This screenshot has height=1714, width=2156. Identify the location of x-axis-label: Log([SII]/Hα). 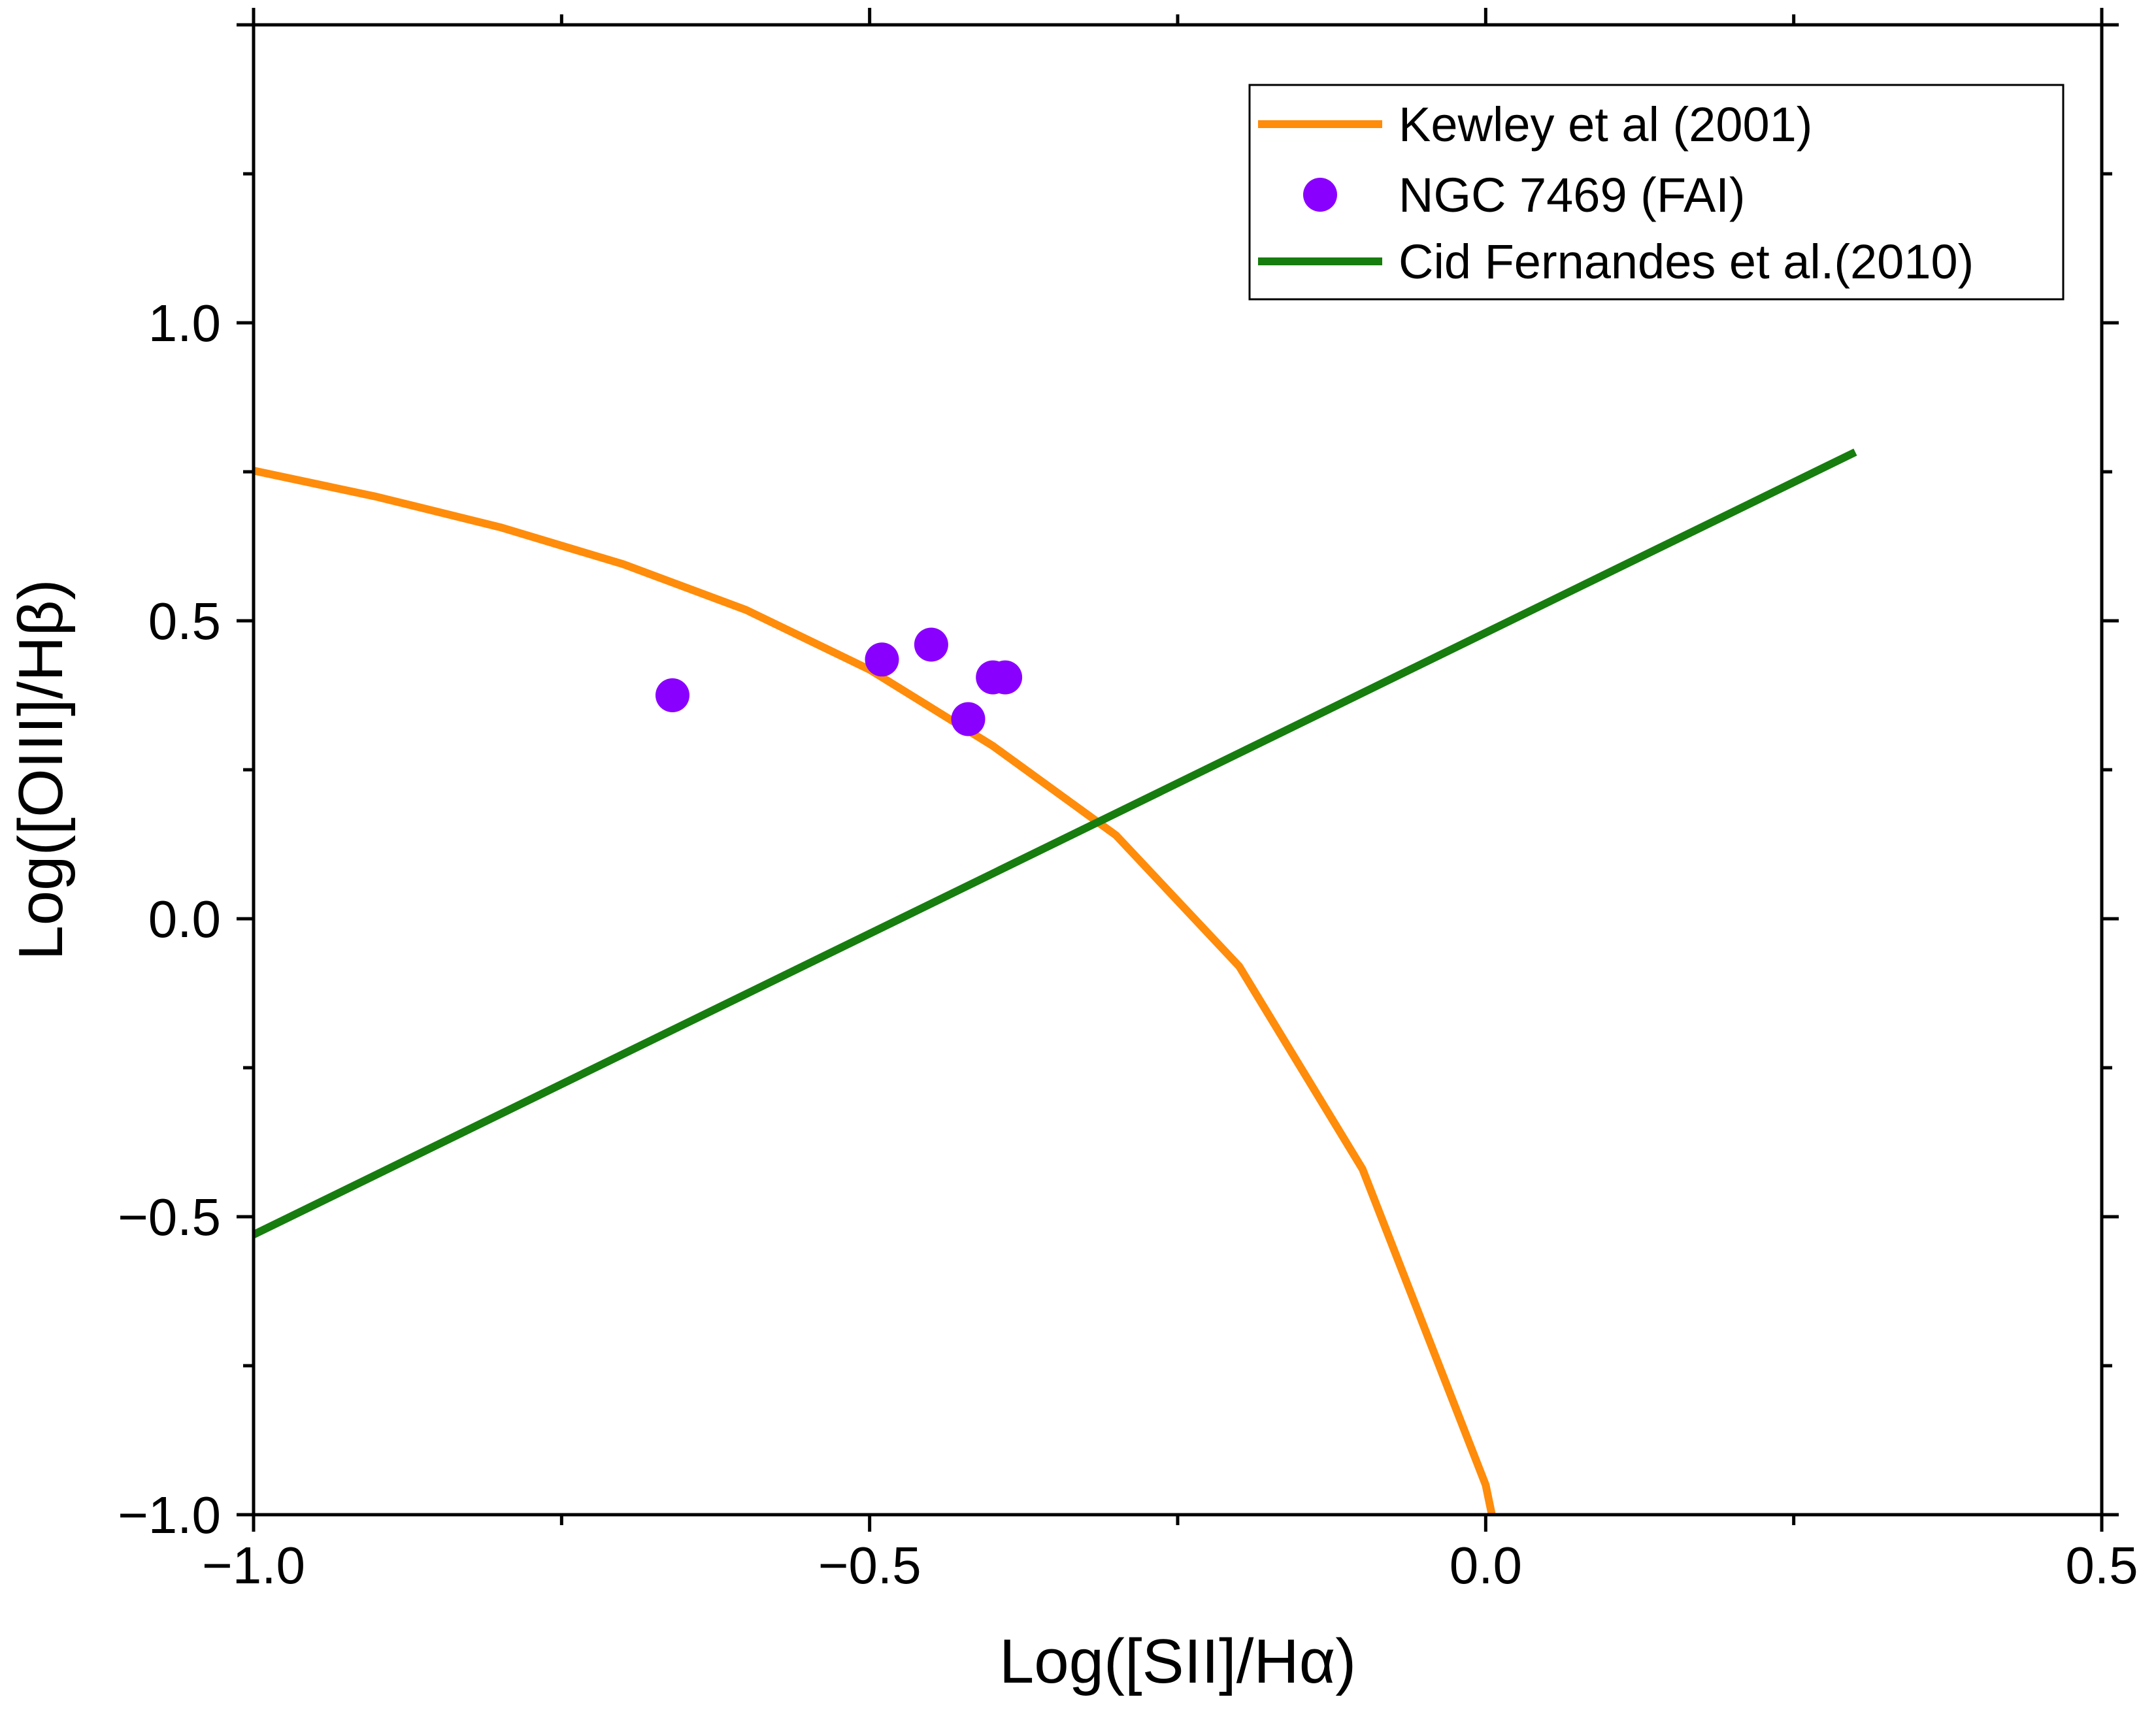
(1177, 1661).